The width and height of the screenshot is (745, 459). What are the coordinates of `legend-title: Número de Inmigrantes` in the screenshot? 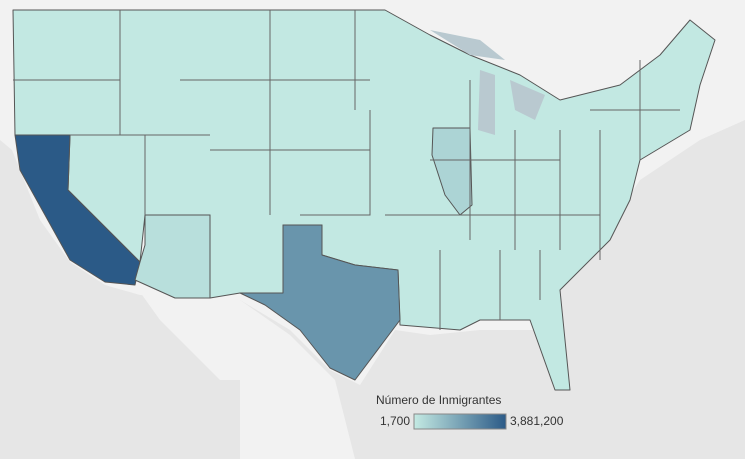 It's located at (438, 400).